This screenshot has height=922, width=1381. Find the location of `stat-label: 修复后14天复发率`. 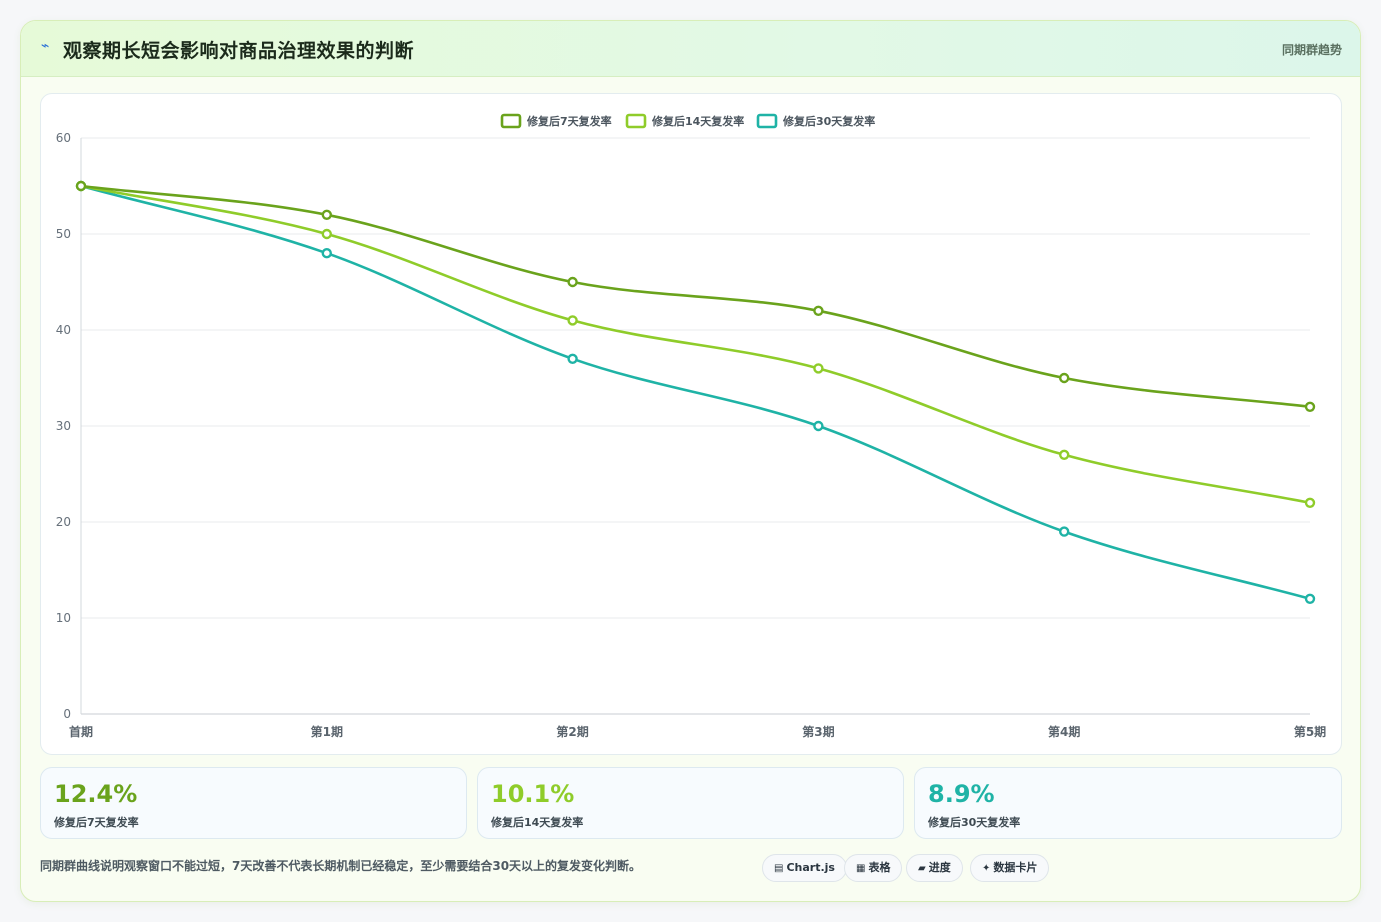

stat-label: 修复后14天复发率 is located at coordinates (537, 822).